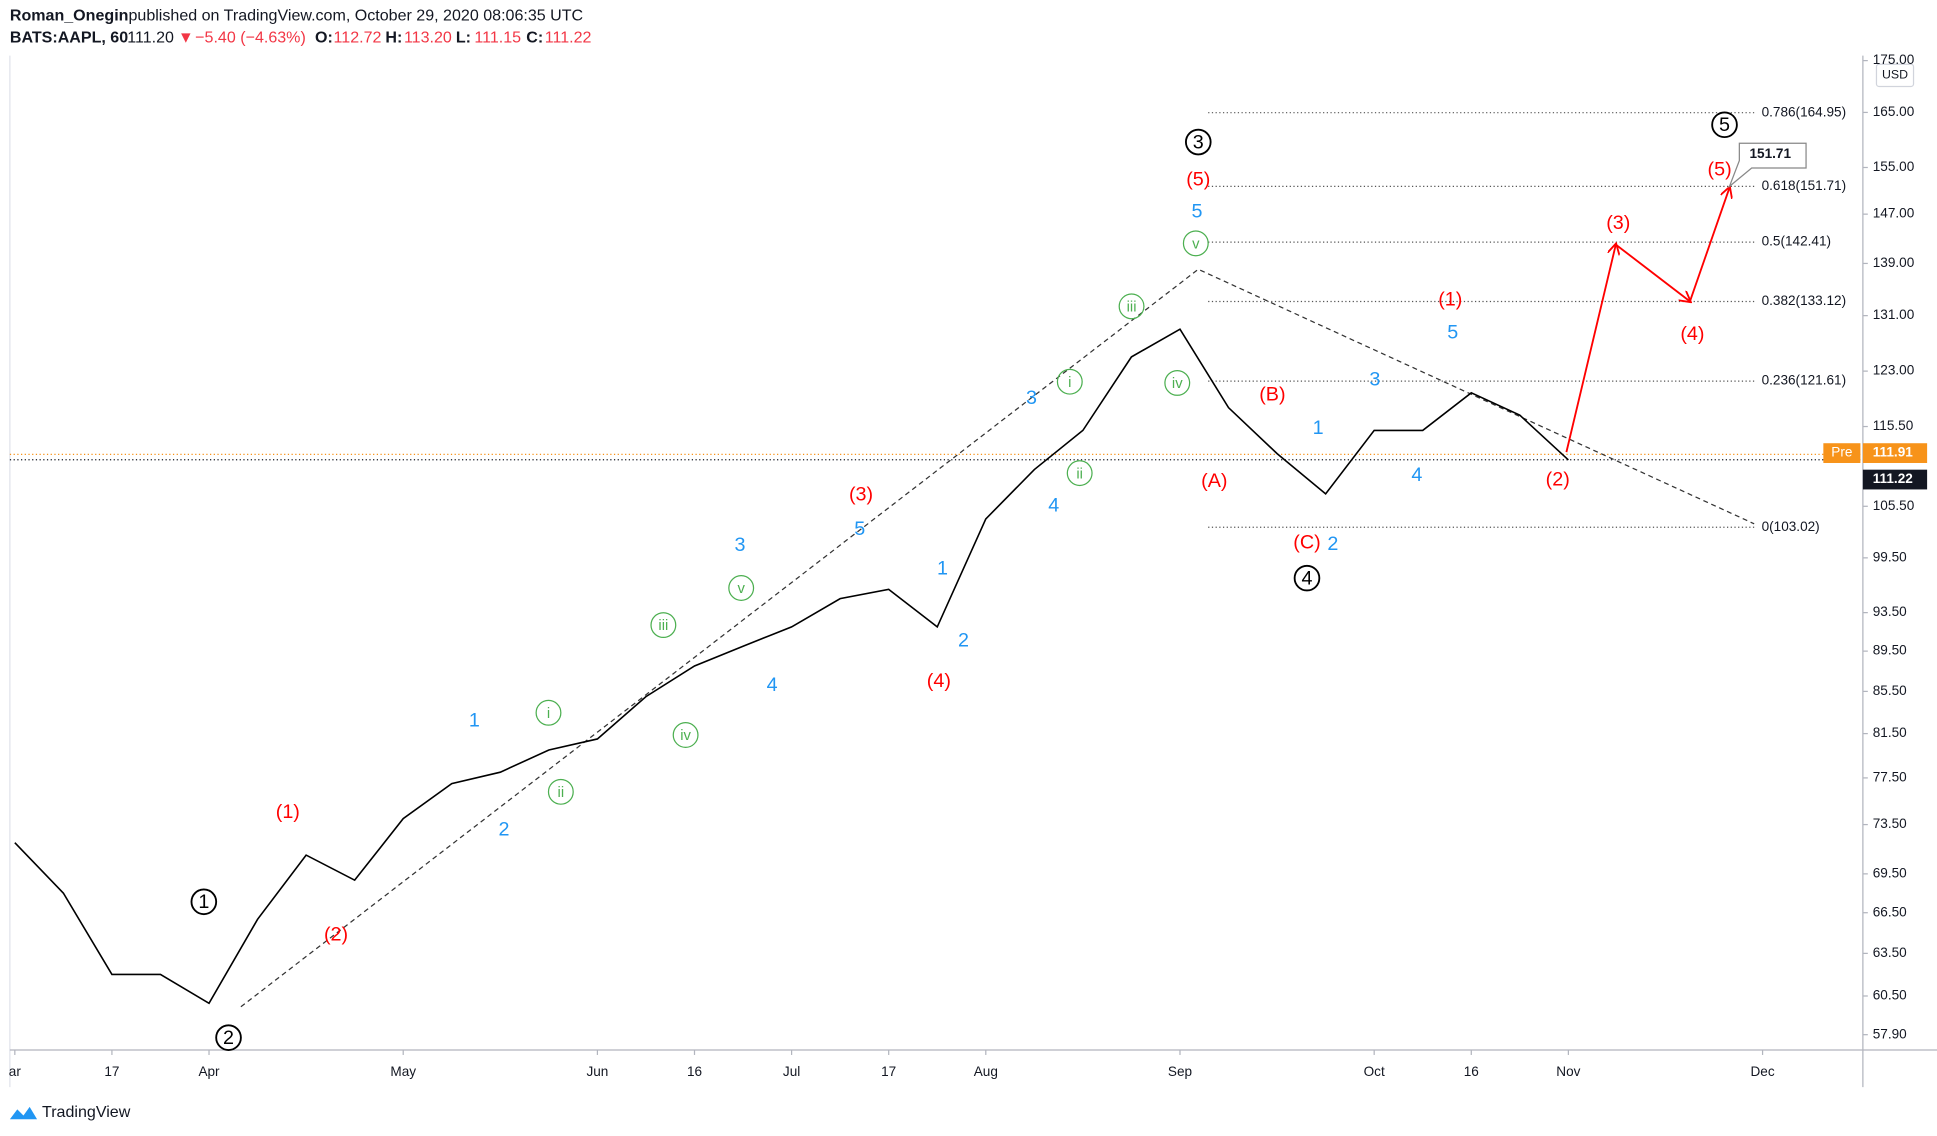  I want to click on x-tick-label: Dec, so click(1762, 1071).